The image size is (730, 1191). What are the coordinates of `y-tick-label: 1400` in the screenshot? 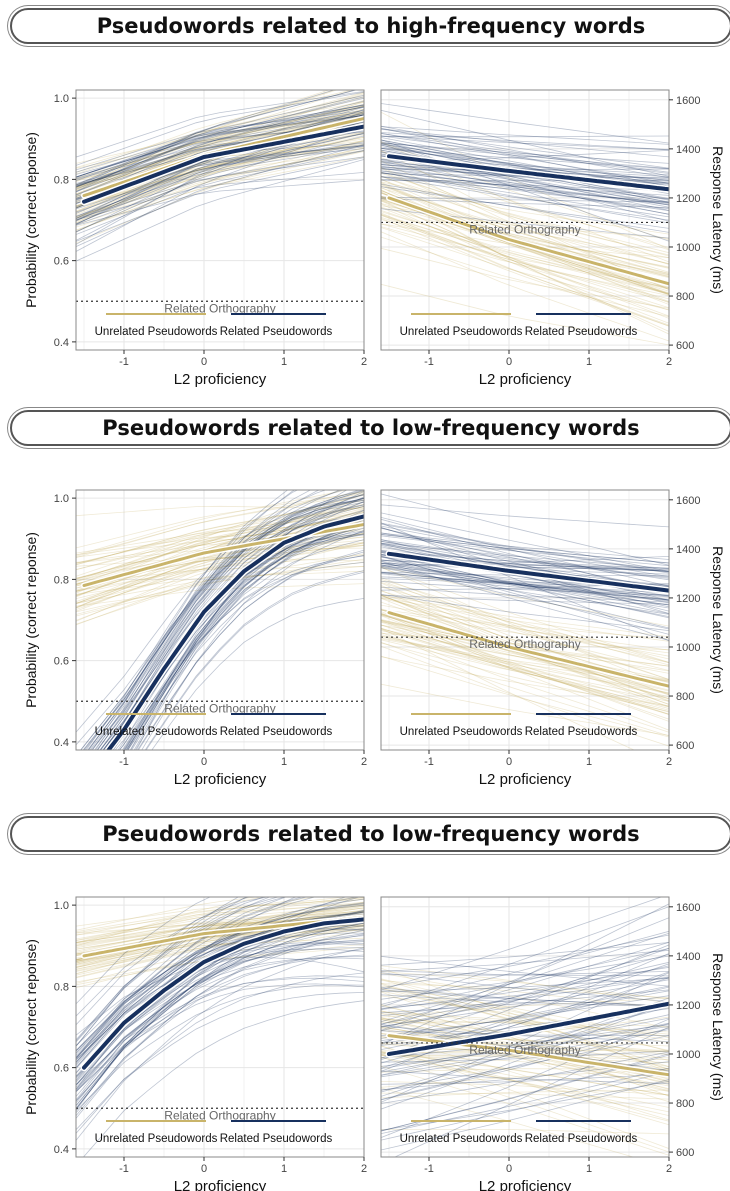 It's located at (688, 957).